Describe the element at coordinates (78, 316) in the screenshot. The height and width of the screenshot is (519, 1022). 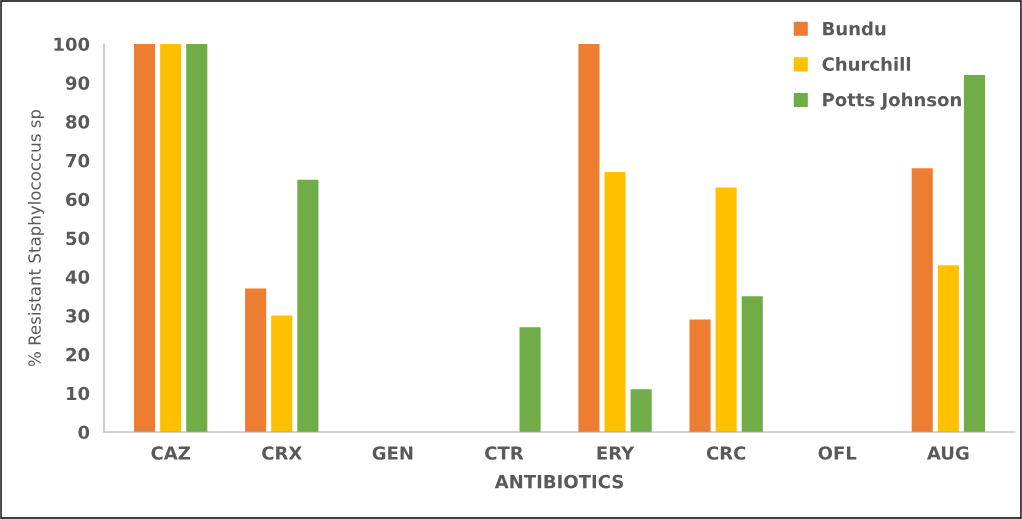
I see `y-tick-label: 30` at that location.